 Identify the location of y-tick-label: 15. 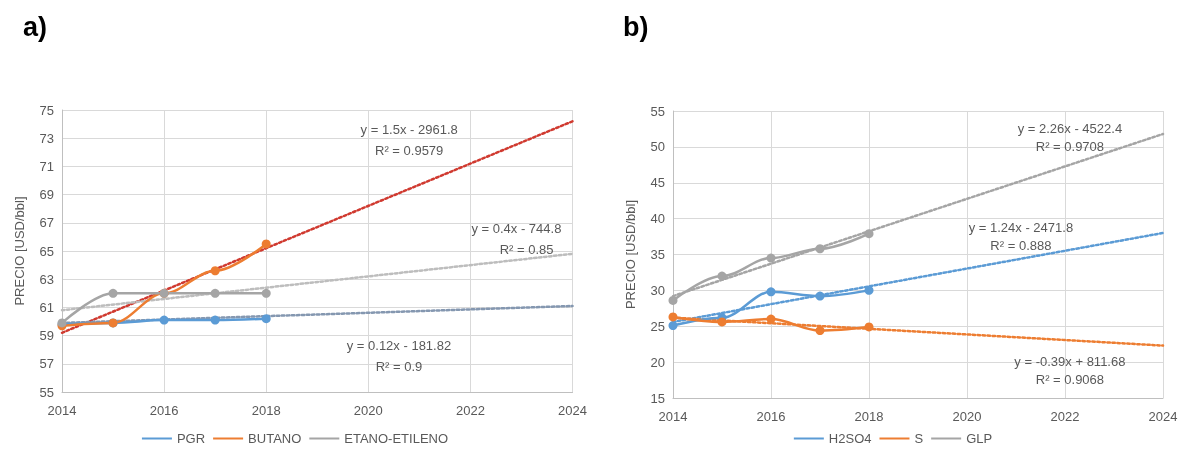
(657, 398).